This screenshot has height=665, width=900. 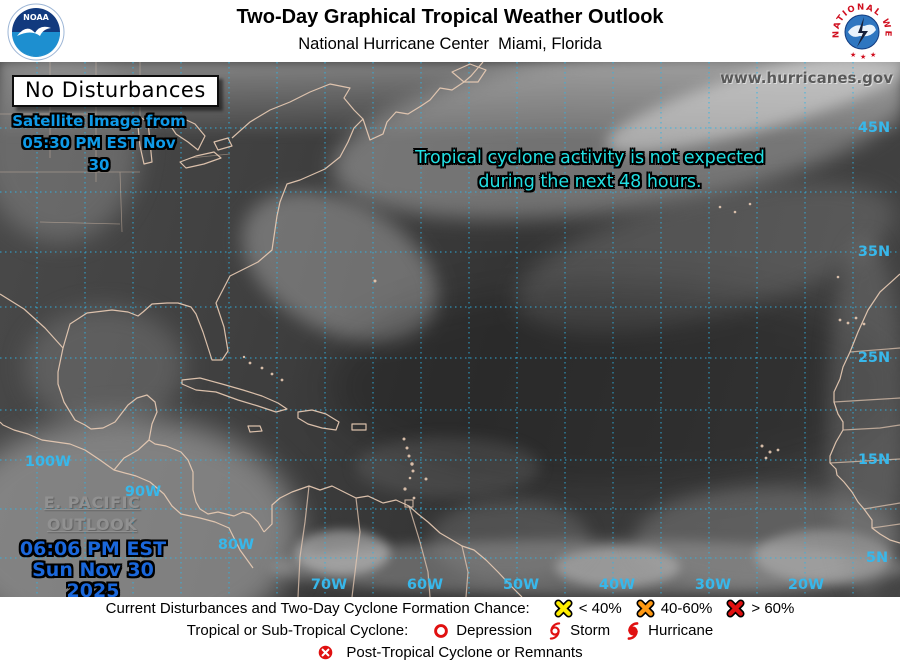 I want to click on legend-depression-label: Depression, so click(x=494, y=630).